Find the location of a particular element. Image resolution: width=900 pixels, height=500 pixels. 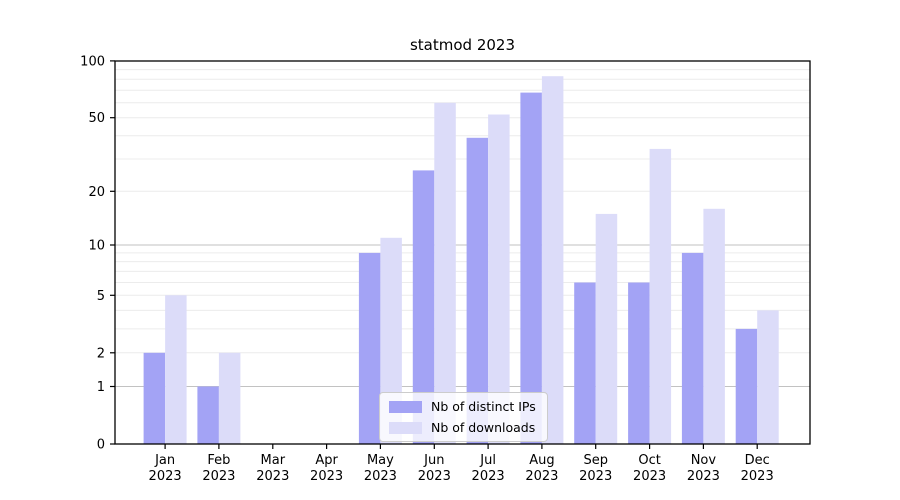

x-tick-label-jun-year: 2023 is located at coordinates (434, 476).